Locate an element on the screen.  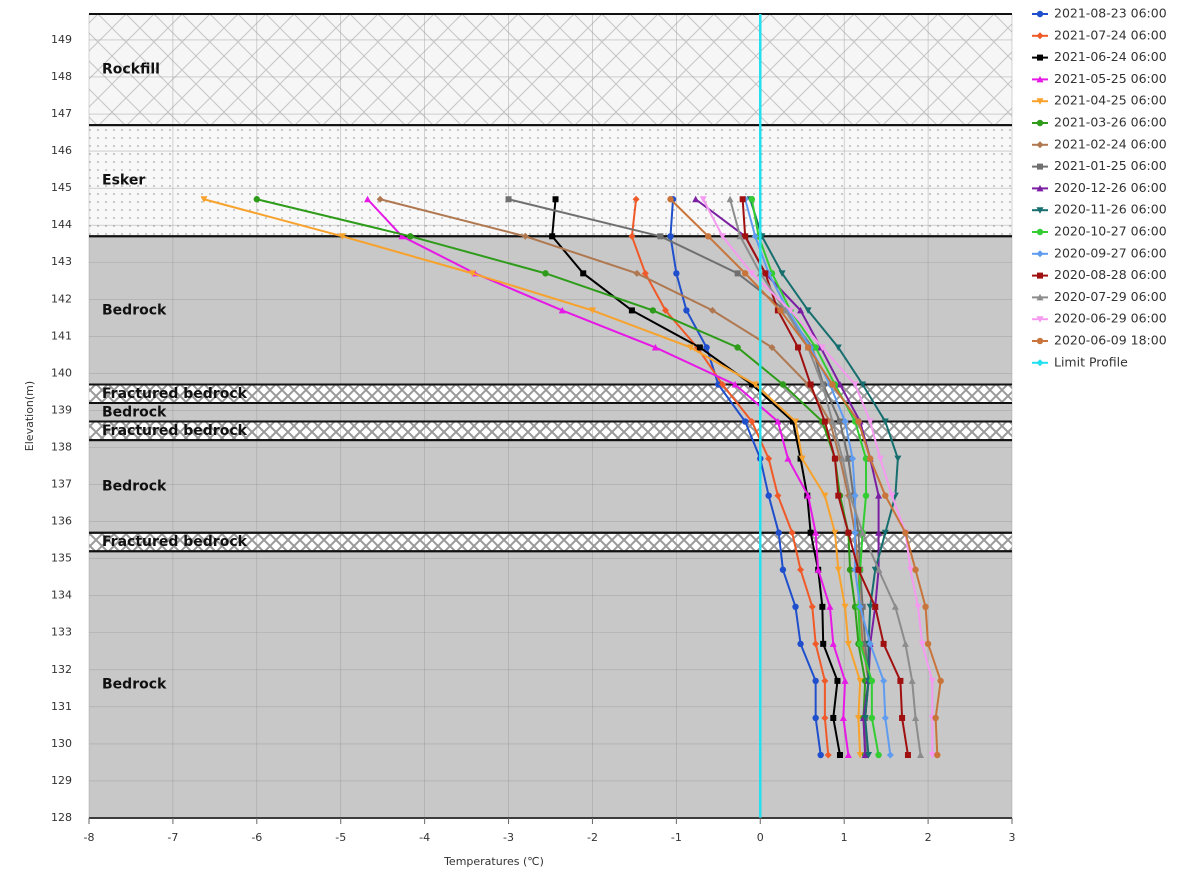
x-tick-label: -2 is located at coordinates (592, 837).